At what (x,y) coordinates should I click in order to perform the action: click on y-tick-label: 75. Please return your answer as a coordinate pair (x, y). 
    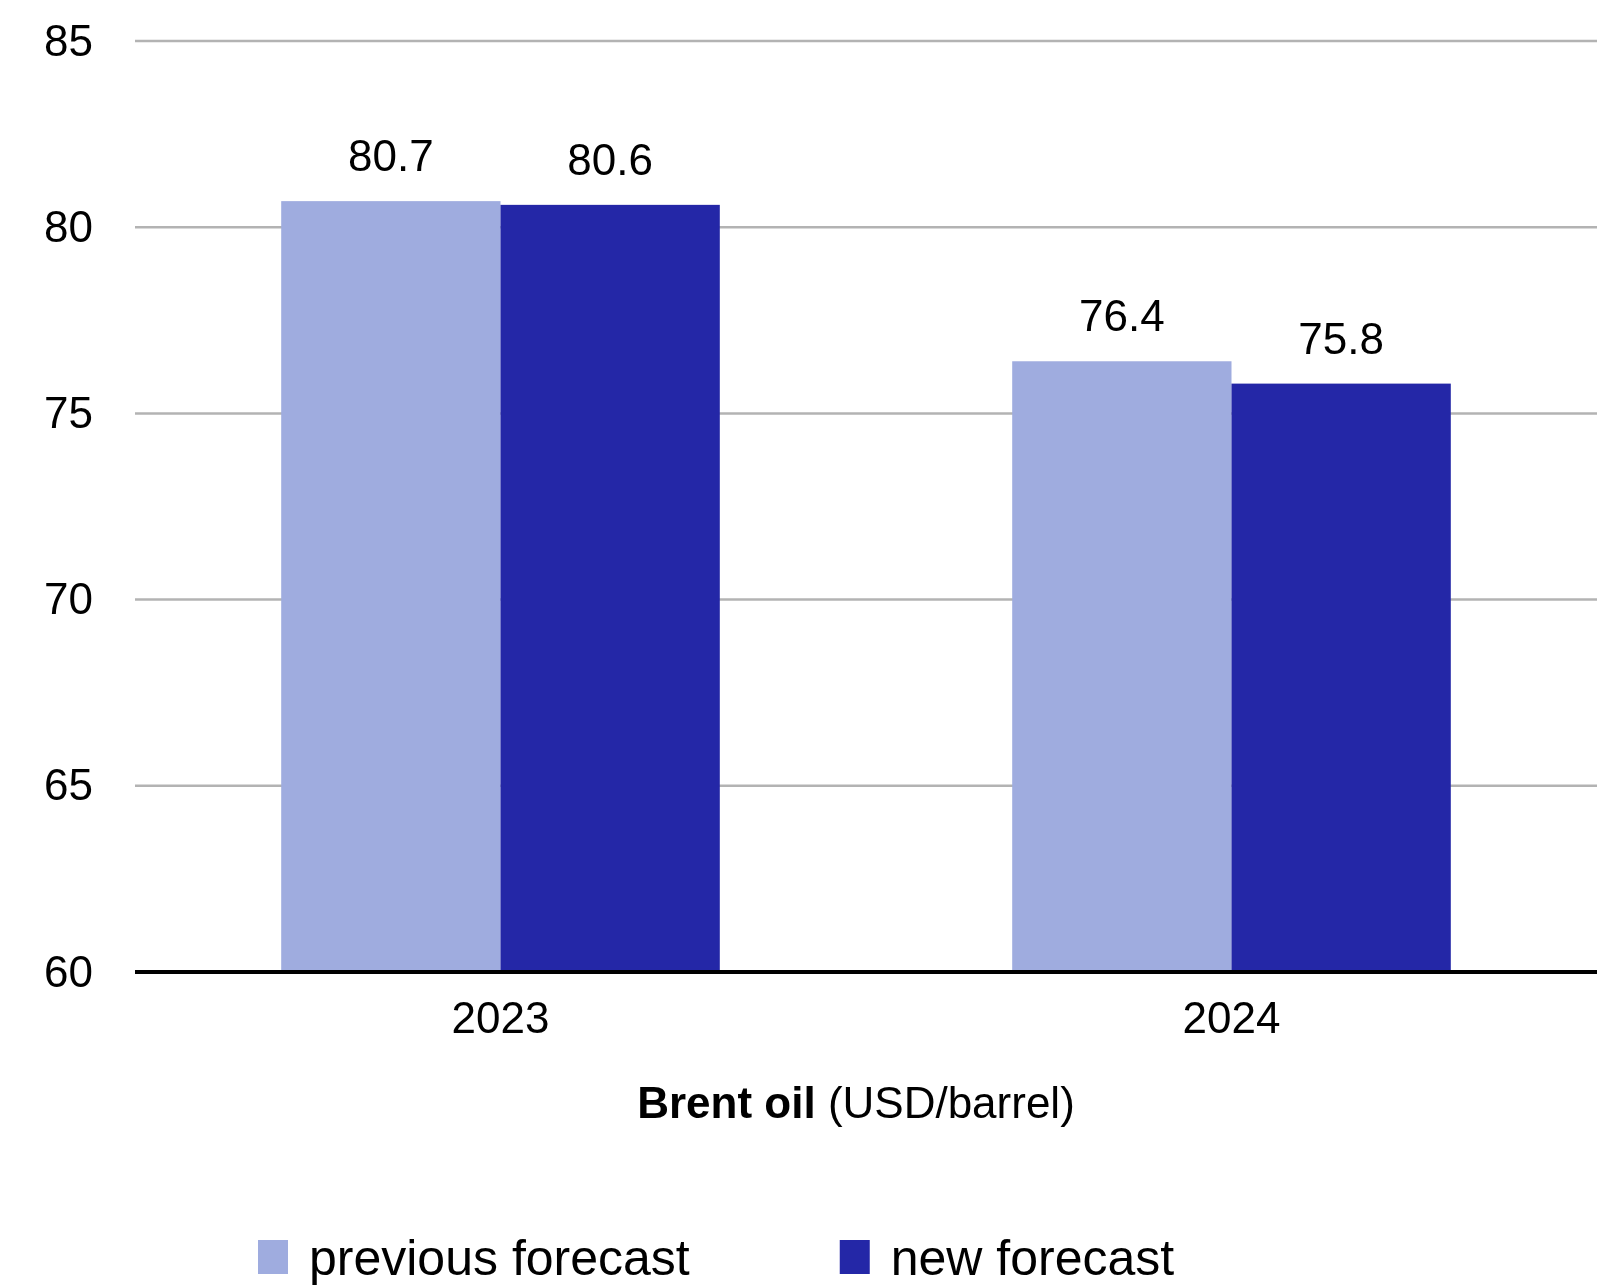
    Looking at the image, I should click on (68, 412).